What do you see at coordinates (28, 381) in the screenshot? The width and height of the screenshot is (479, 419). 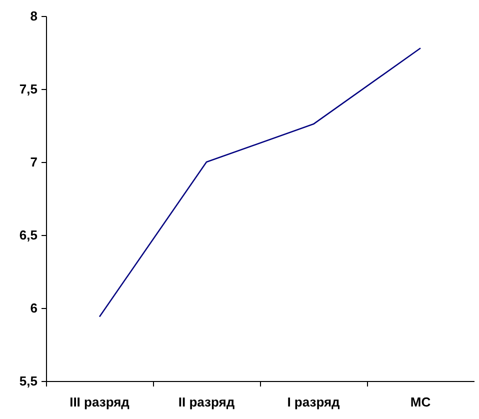 I see `y-tick-label: 5,5` at bounding box center [28, 381].